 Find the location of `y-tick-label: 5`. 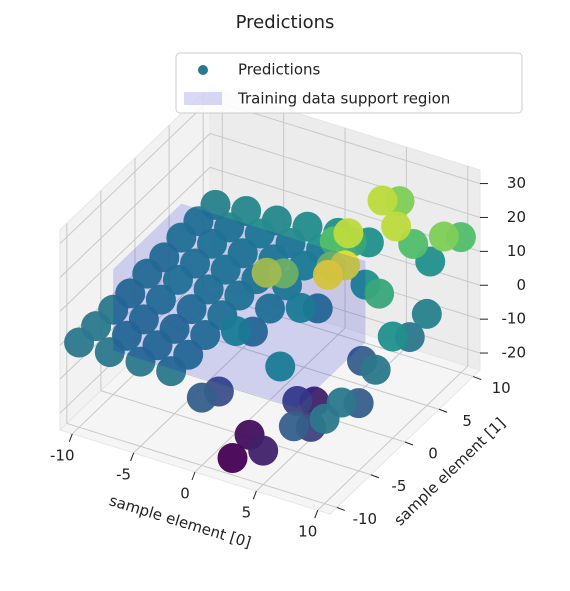

y-tick-label: 5 is located at coordinates (467, 421).